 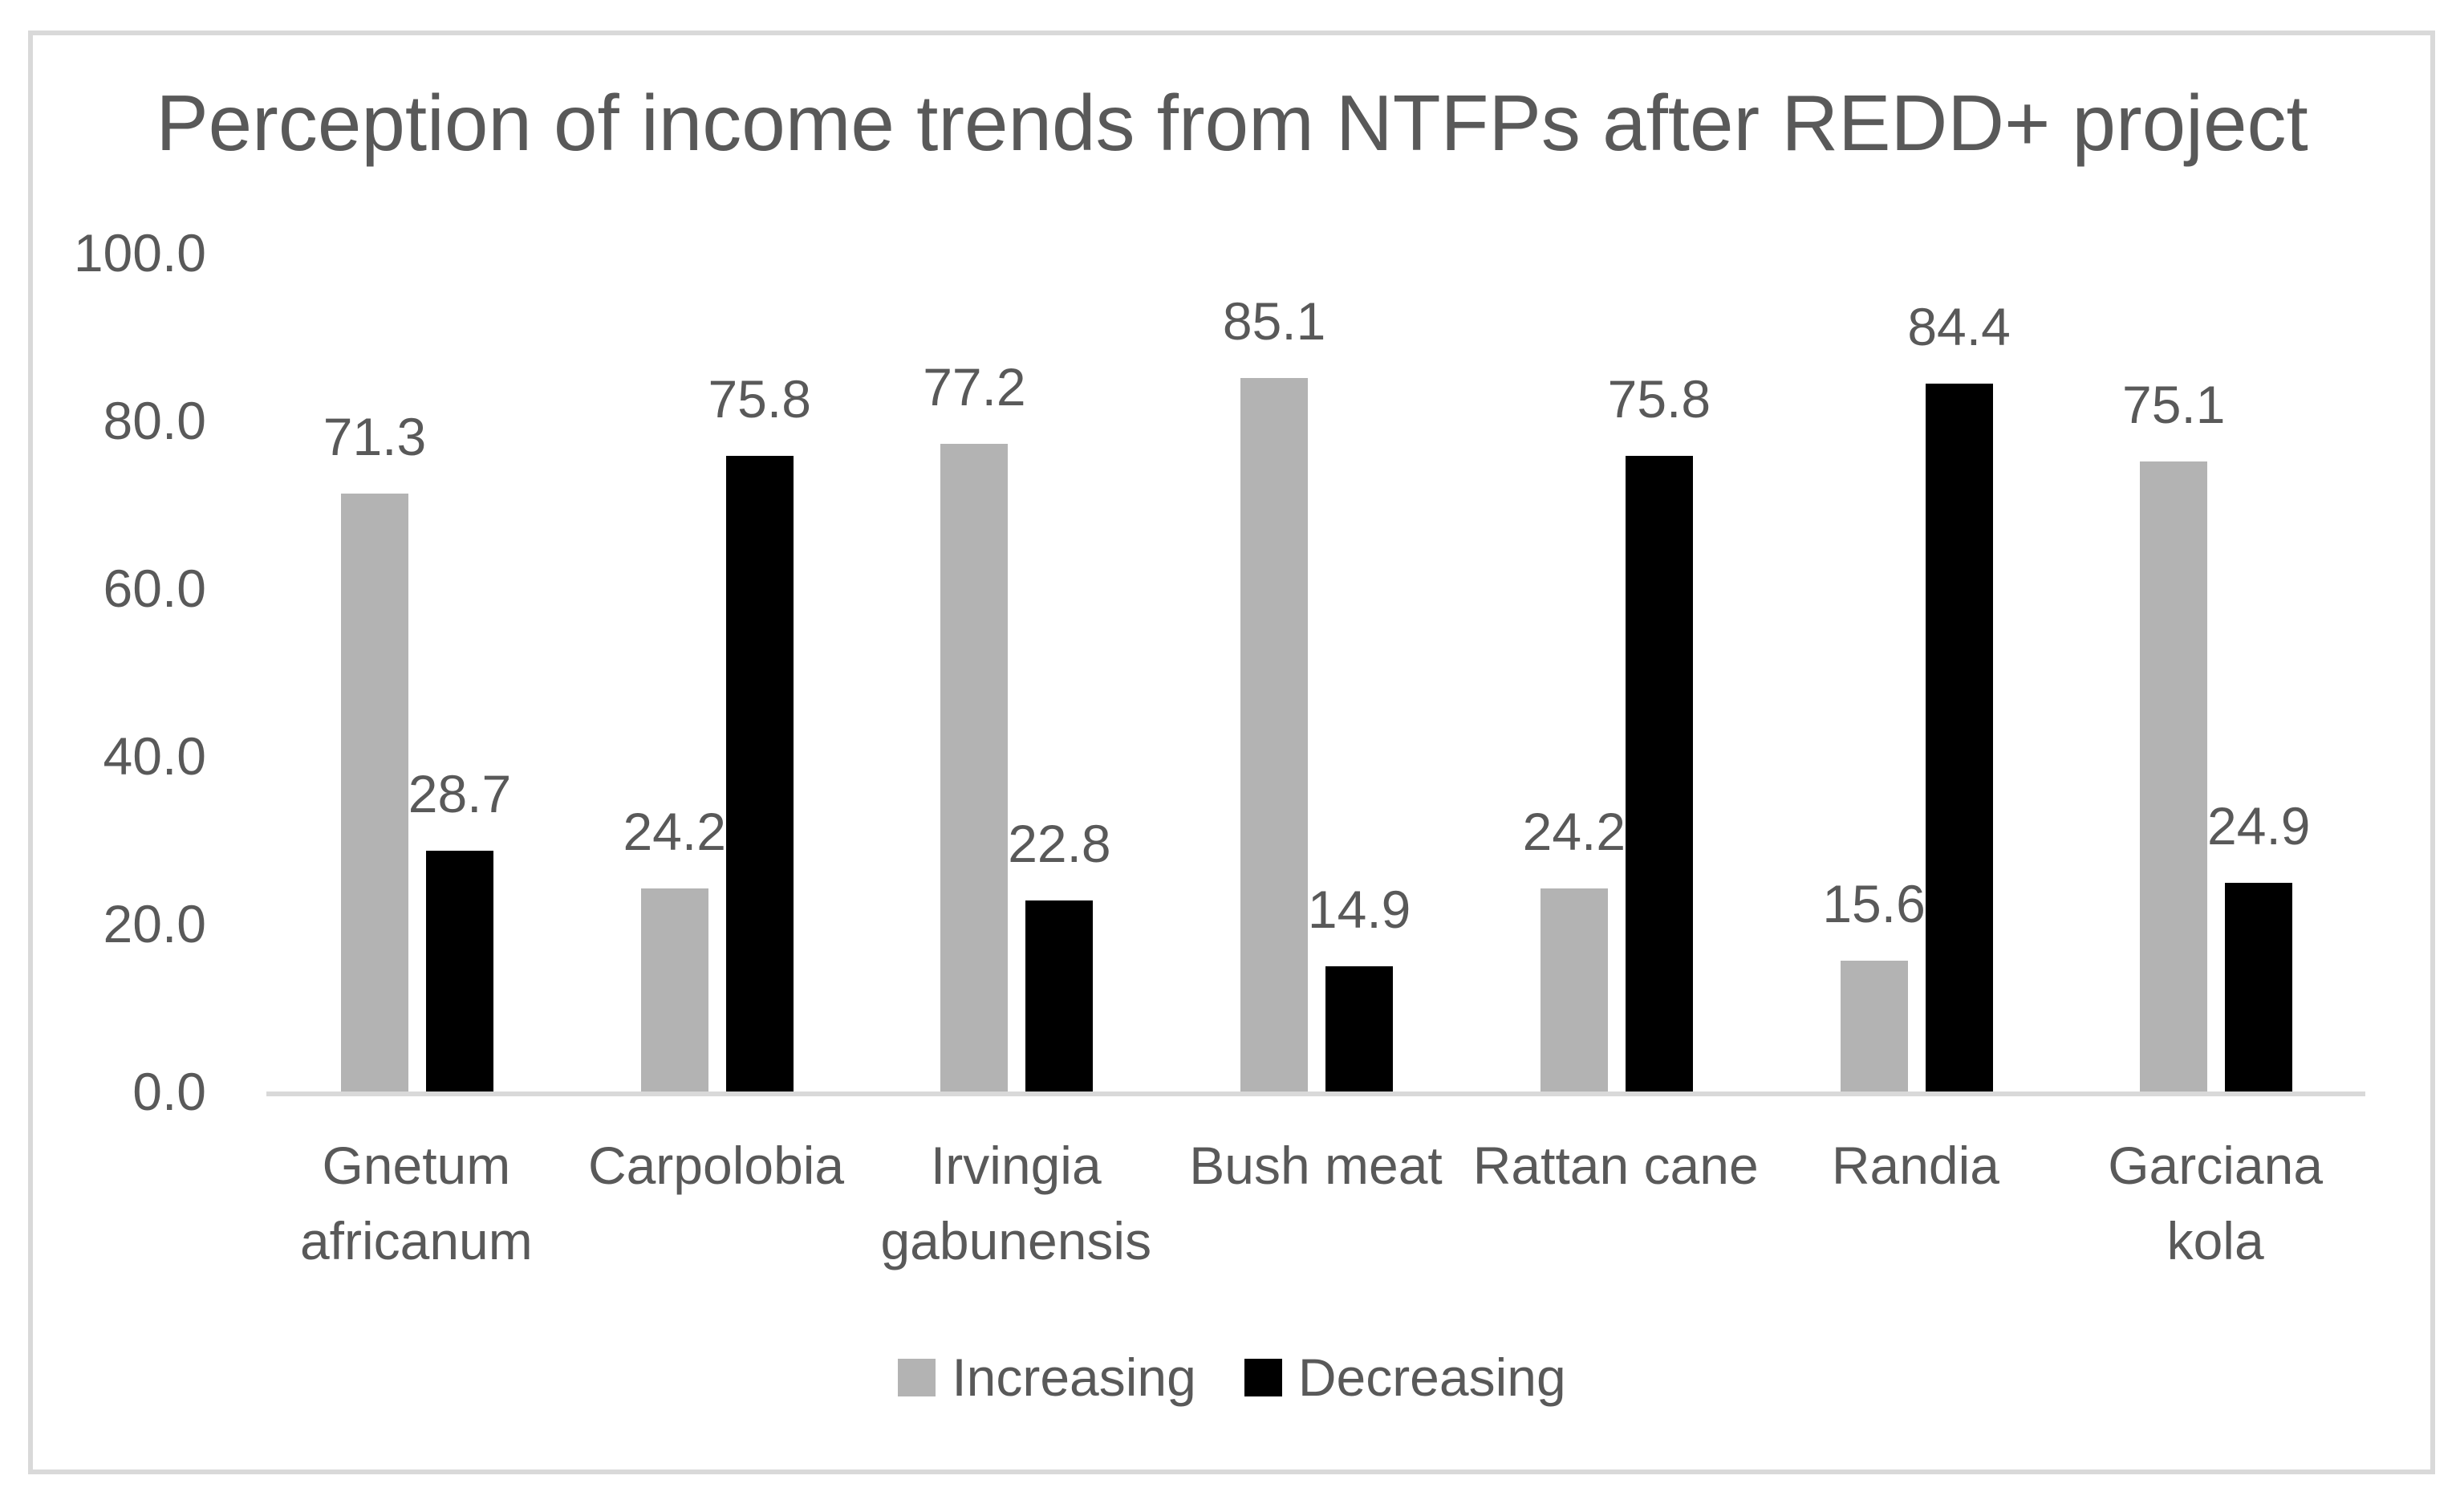 I want to click on x-axis-tick-label: Gnetum africanum, so click(x=416, y=1203).